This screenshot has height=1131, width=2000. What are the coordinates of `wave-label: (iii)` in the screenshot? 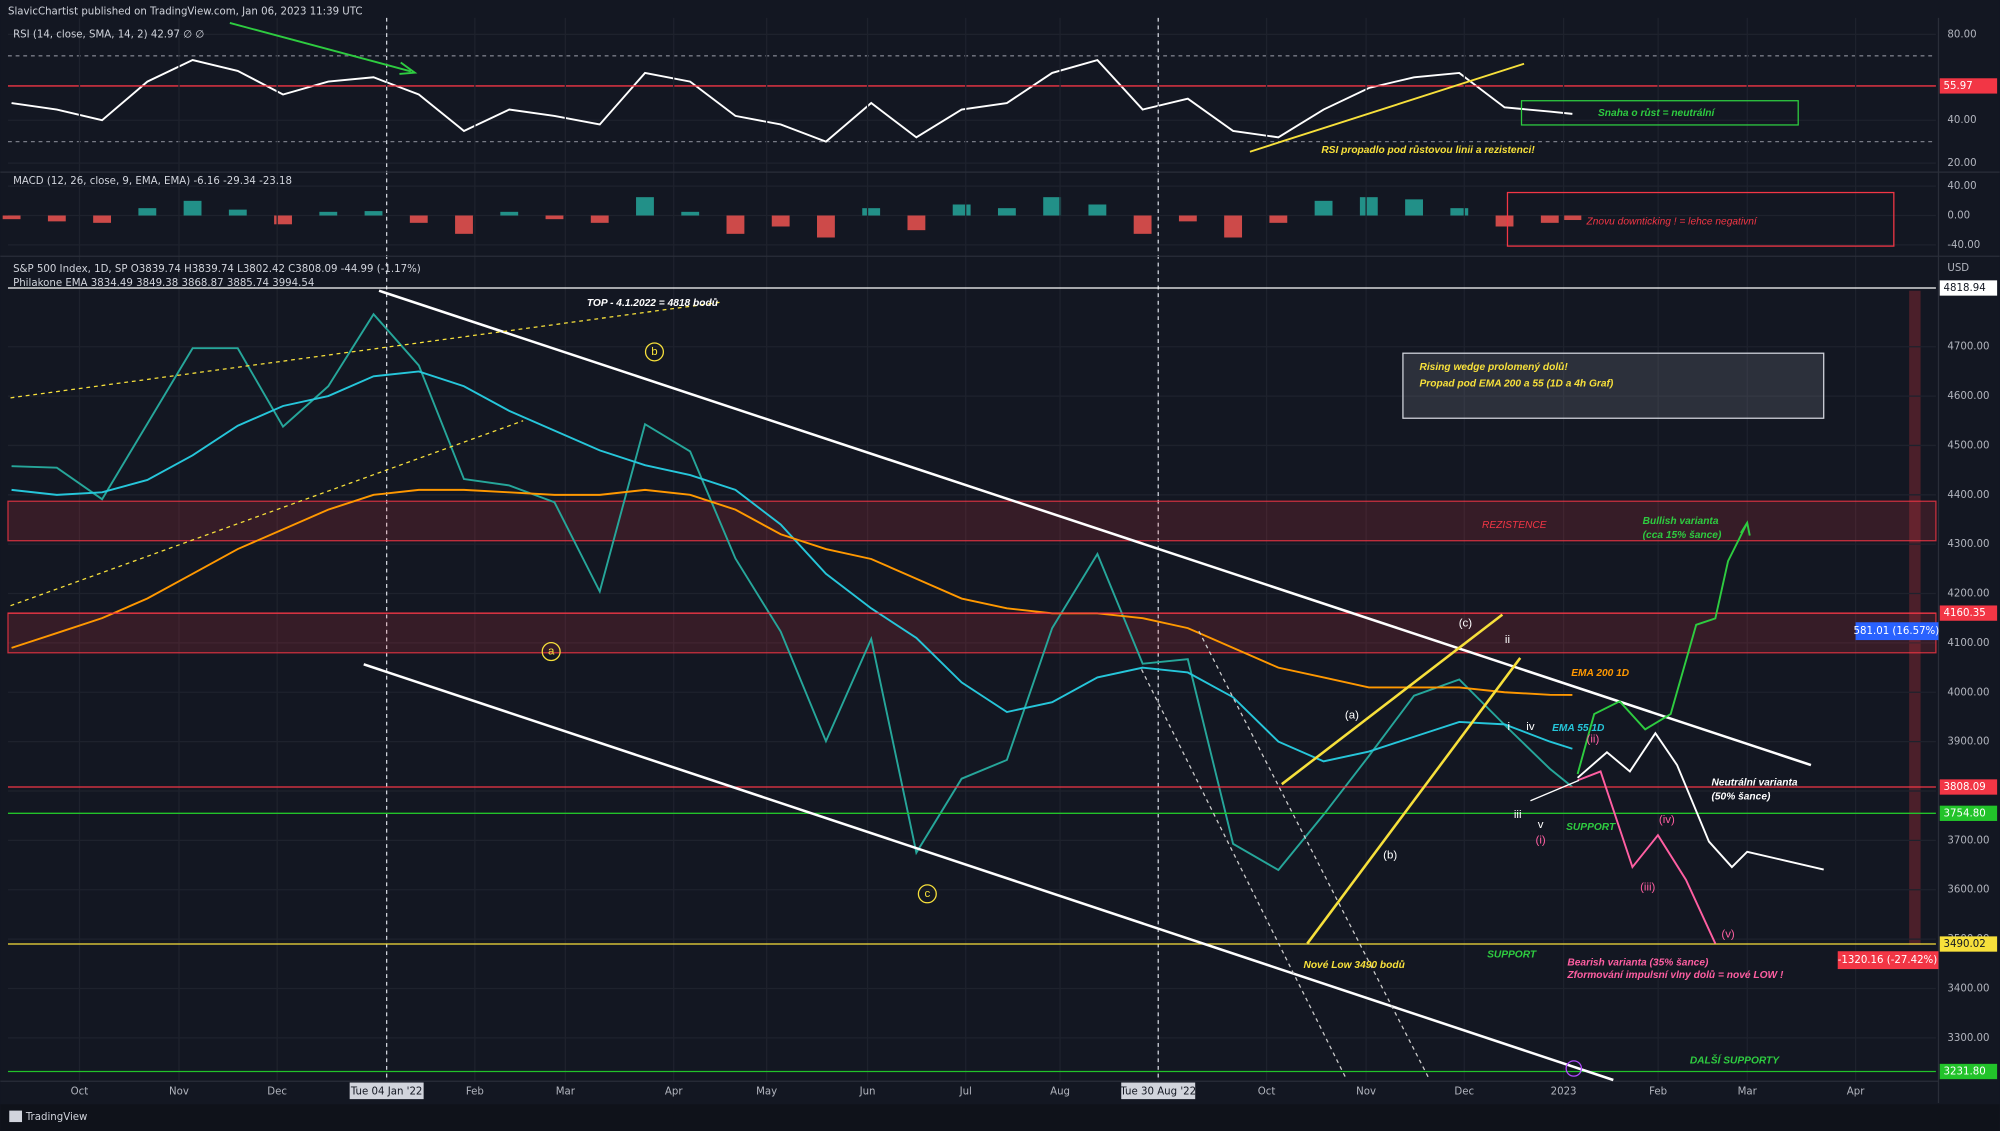 It's located at (1647, 887).